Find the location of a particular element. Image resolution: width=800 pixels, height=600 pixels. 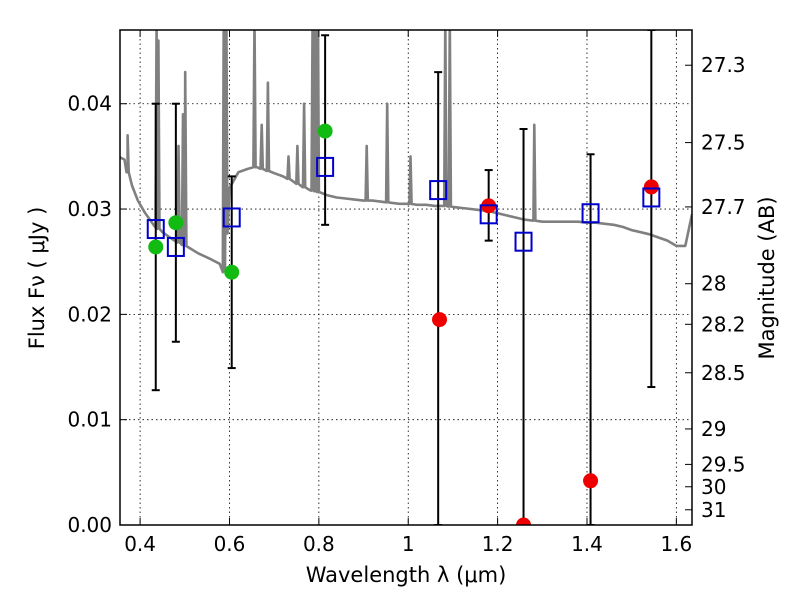

y-axis-label: Flux Fν ( μJy ) is located at coordinates (37, 278).